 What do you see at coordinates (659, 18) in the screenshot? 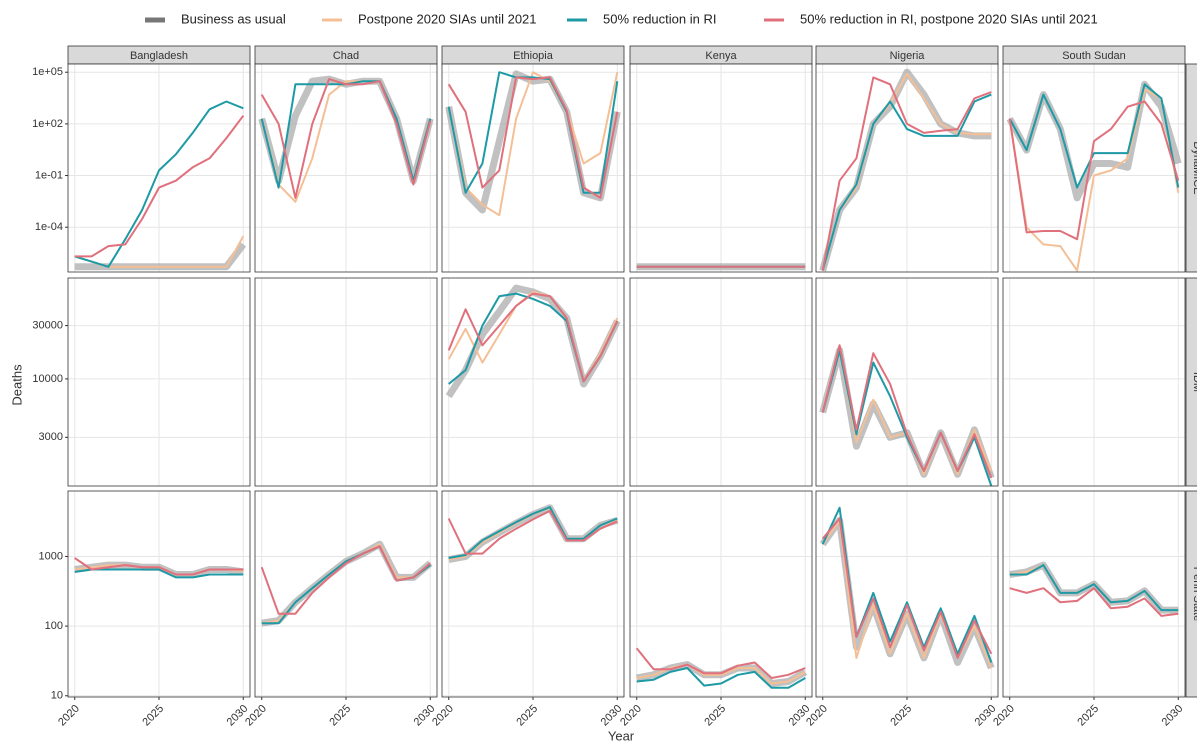
I see `legend-label: 50% reduction in RI` at bounding box center [659, 18].